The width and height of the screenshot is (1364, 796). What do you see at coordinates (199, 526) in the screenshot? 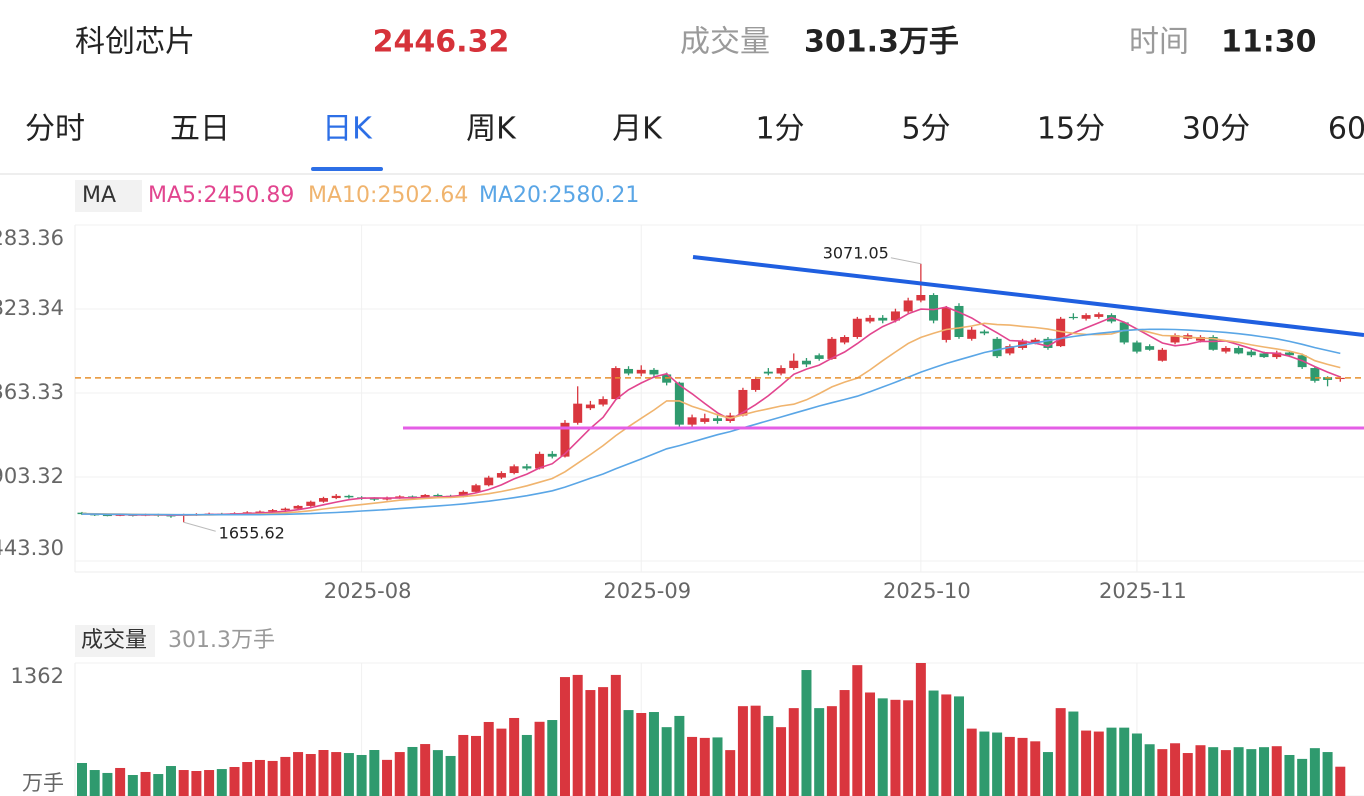
I see `low-leader` at bounding box center [199, 526].